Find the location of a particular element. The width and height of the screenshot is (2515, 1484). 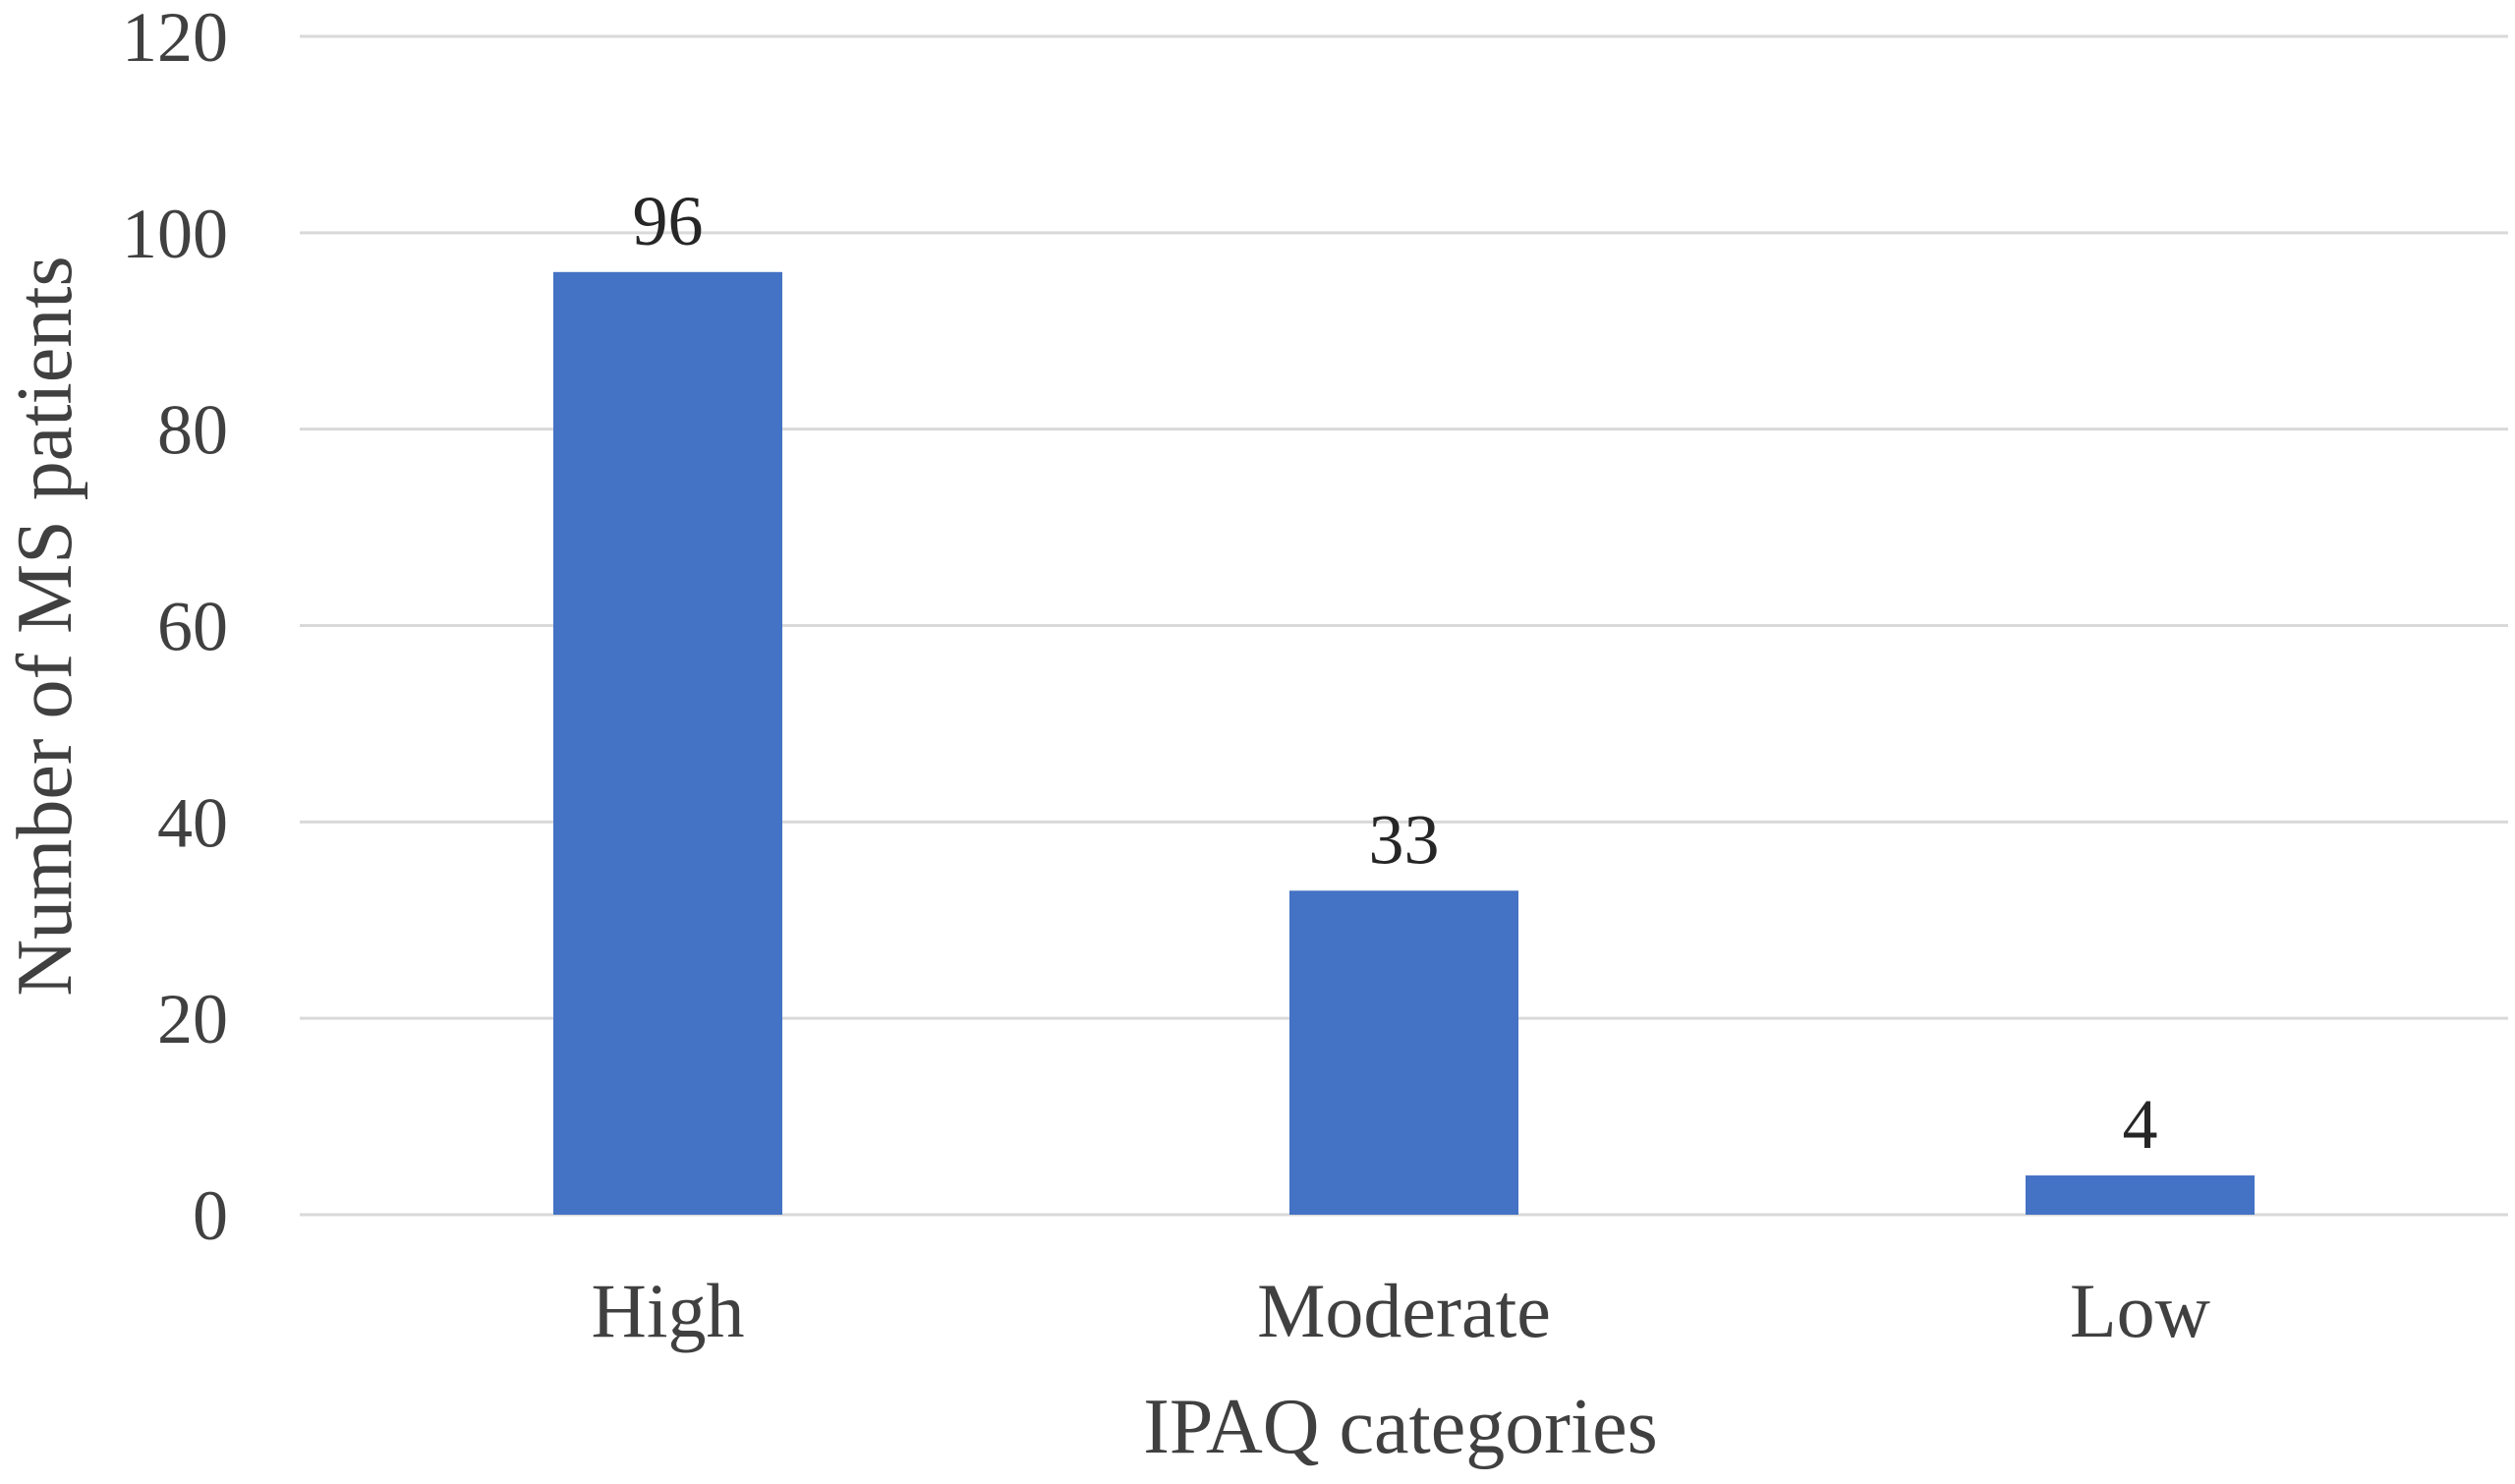

y-tick-label: 100 is located at coordinates (175, 234).